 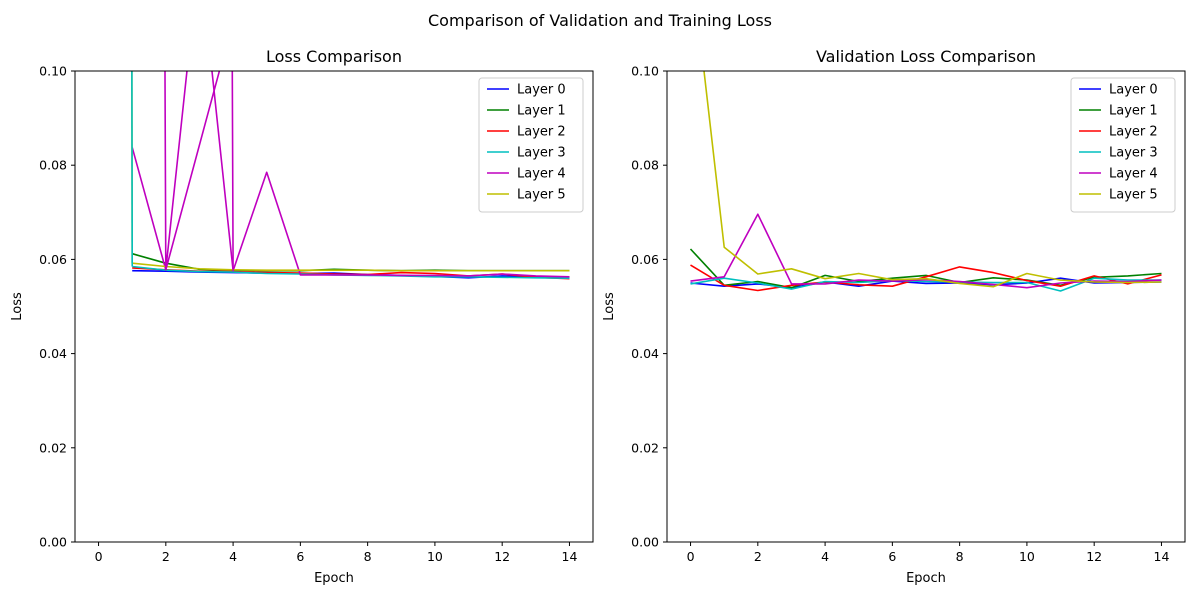 I want to click on chart-title: Loss Comparison, so click(x=334, y=56).